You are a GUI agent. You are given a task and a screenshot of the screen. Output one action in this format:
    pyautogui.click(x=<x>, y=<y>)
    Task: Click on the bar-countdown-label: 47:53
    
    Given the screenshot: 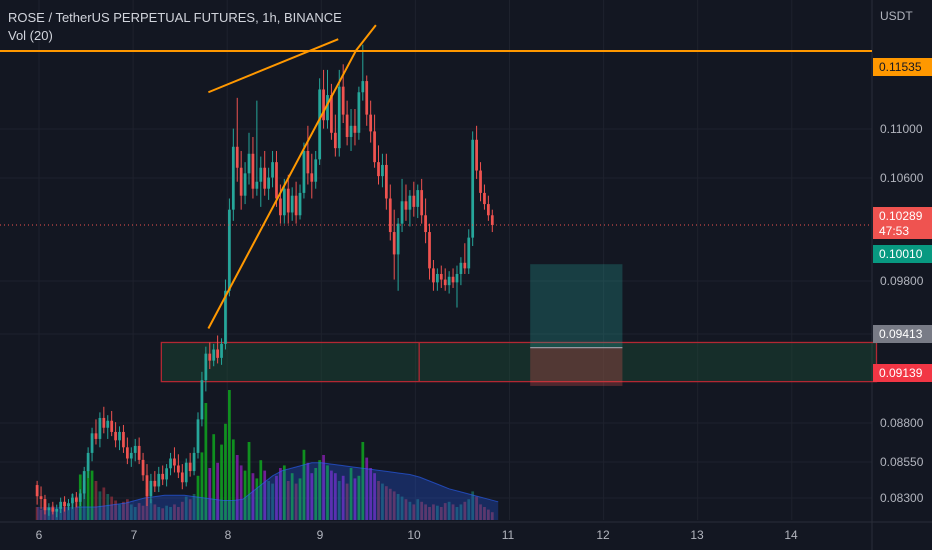 What is the action you would take?
    pyautogui.click(x=894, y=231)
    